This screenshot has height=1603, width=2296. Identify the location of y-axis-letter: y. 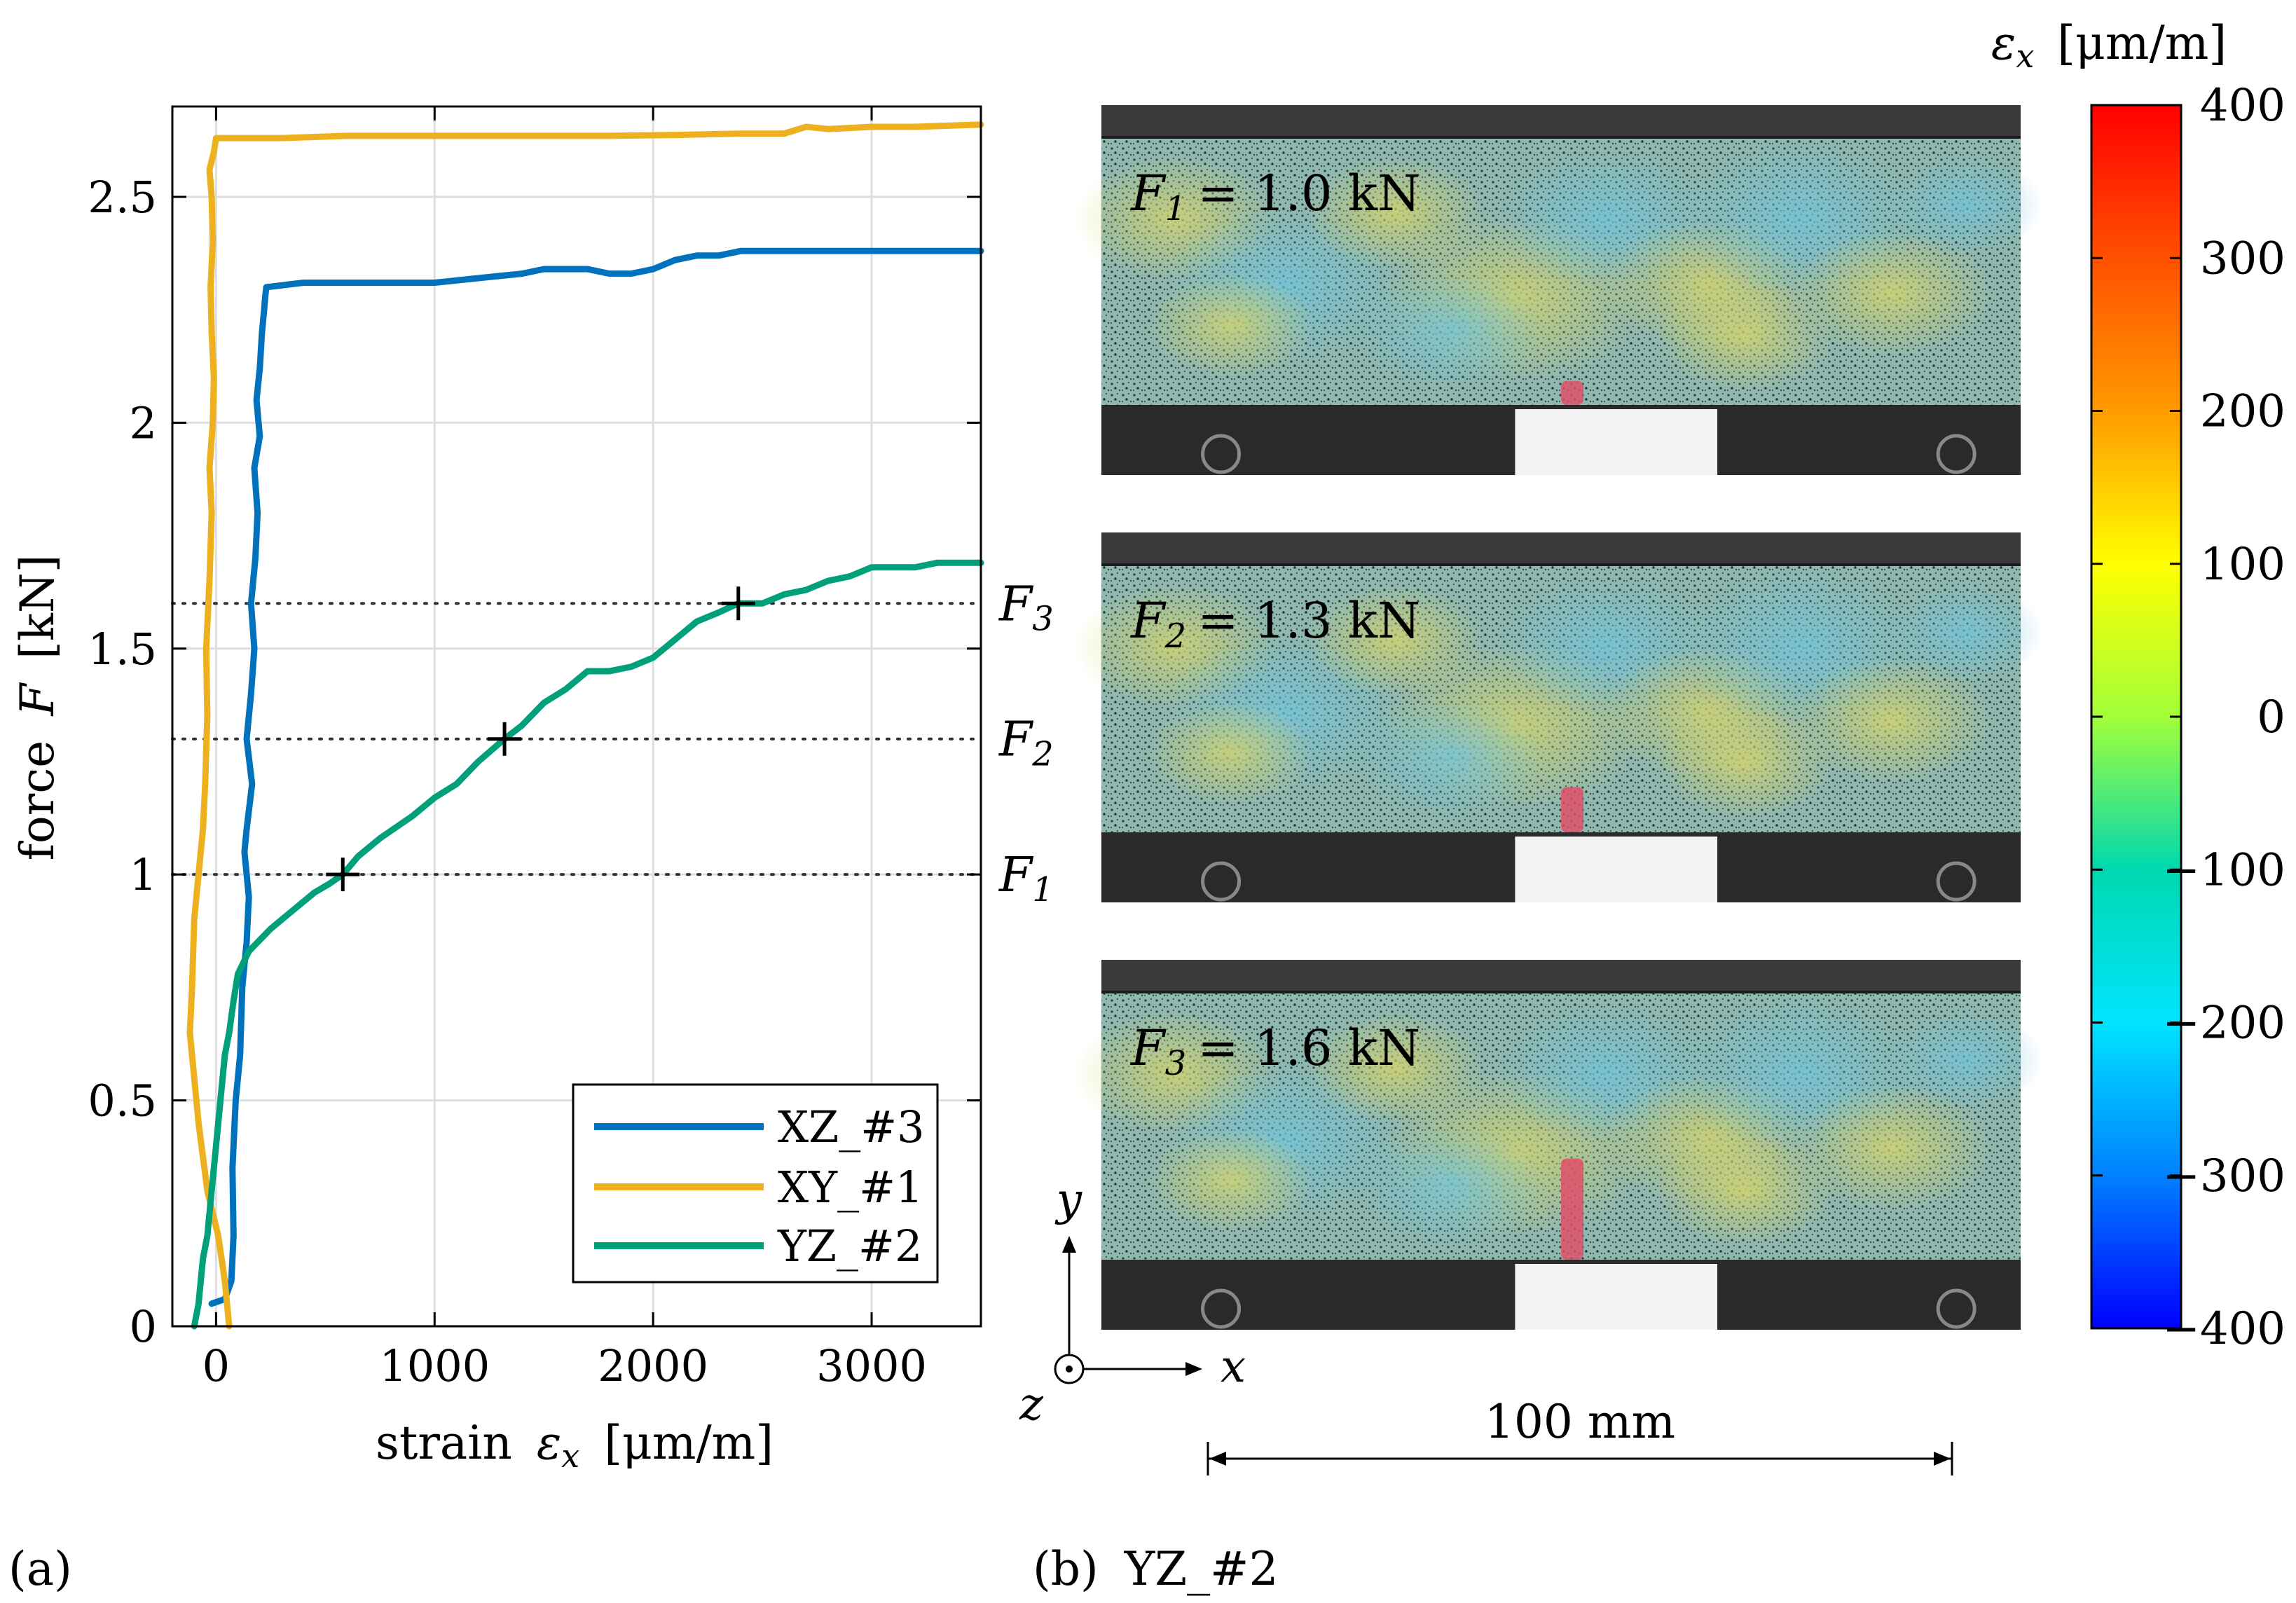
(1068, 1200).